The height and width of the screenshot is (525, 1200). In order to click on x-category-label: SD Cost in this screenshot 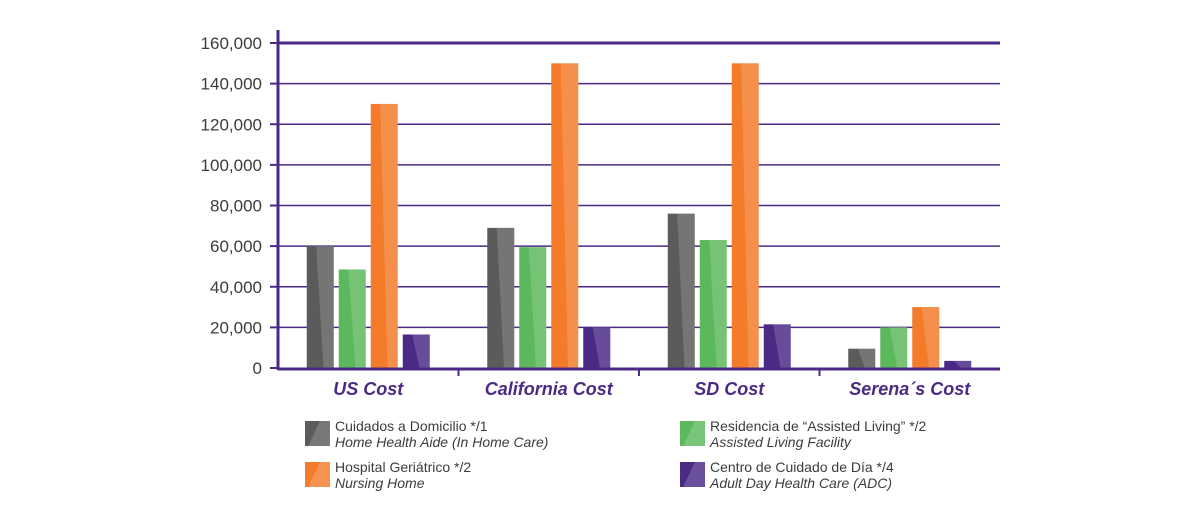, I will do `click(729, 389)`.